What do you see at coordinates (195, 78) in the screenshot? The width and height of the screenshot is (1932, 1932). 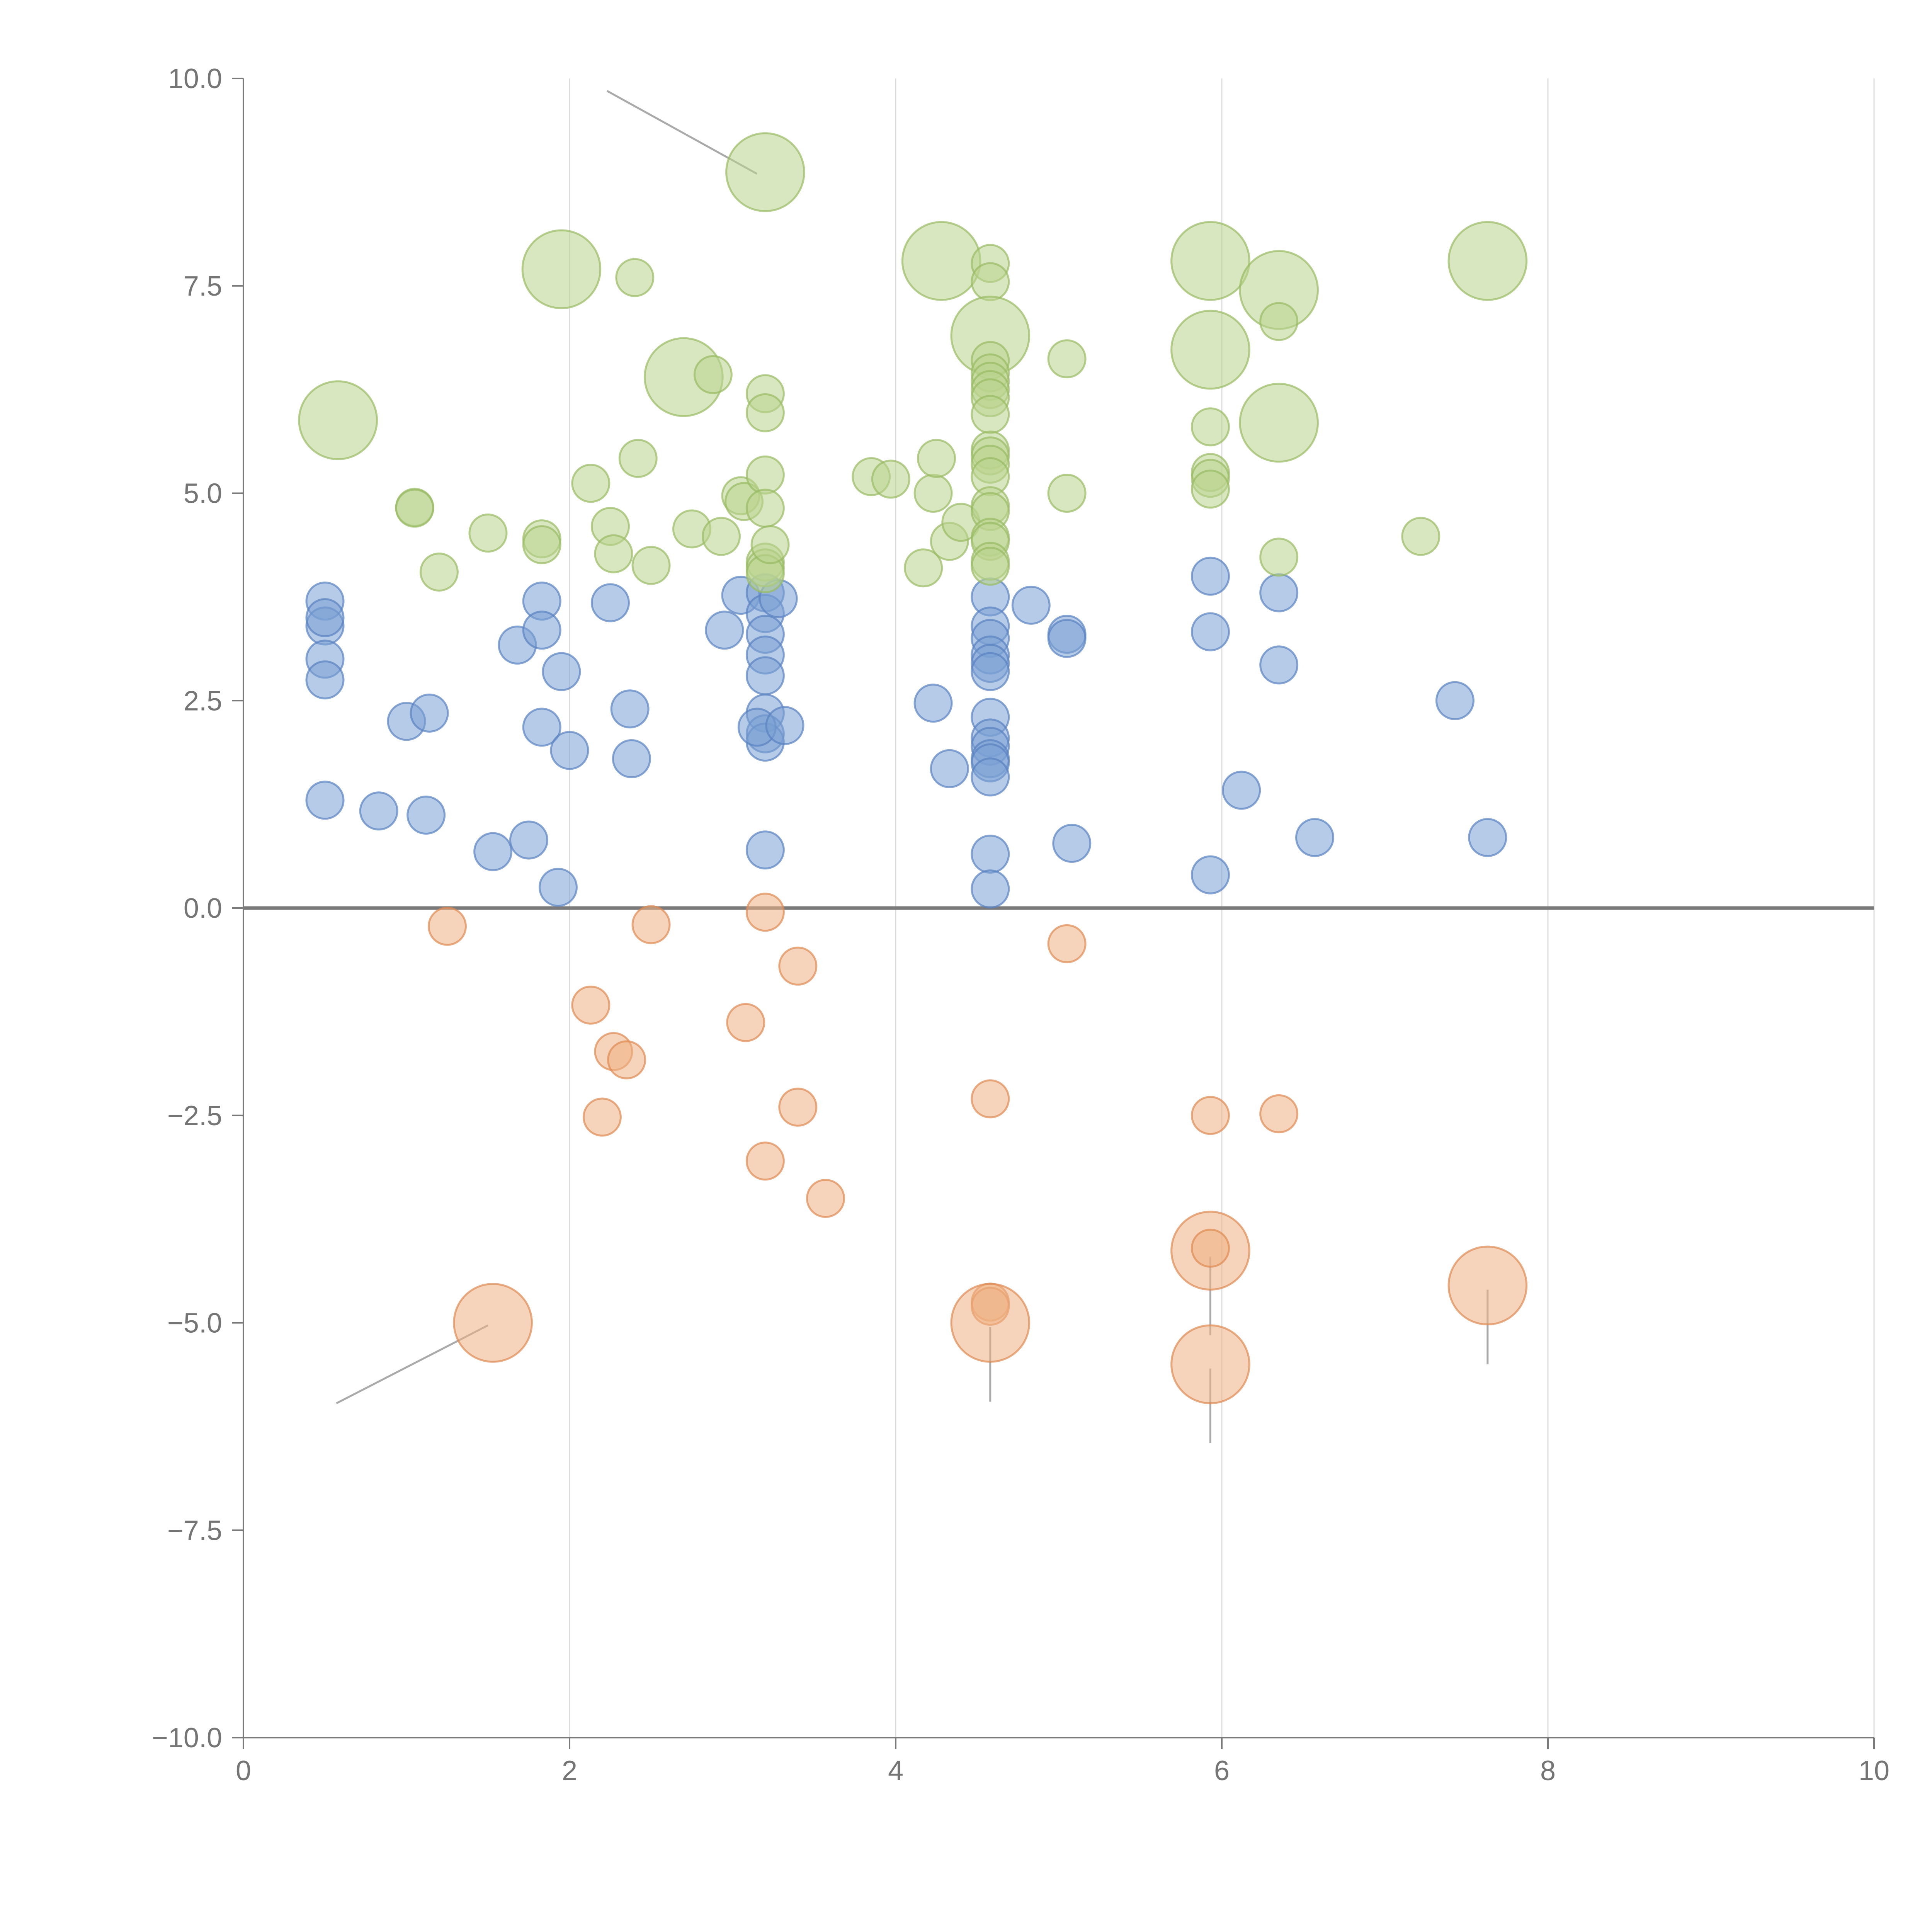 I see `y-tick-label: 10.0` at bounding box center [195, 78].